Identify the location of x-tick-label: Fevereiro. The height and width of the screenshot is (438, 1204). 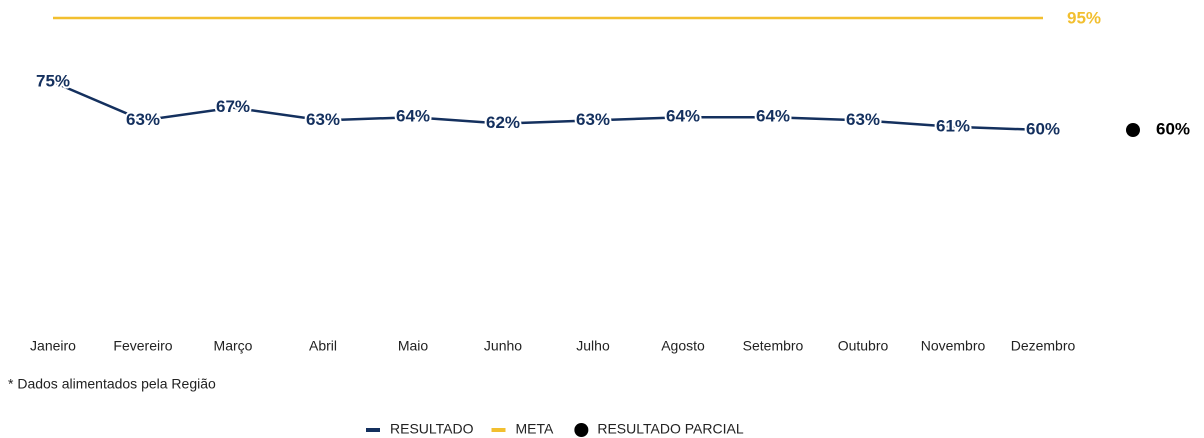
(142, 346).